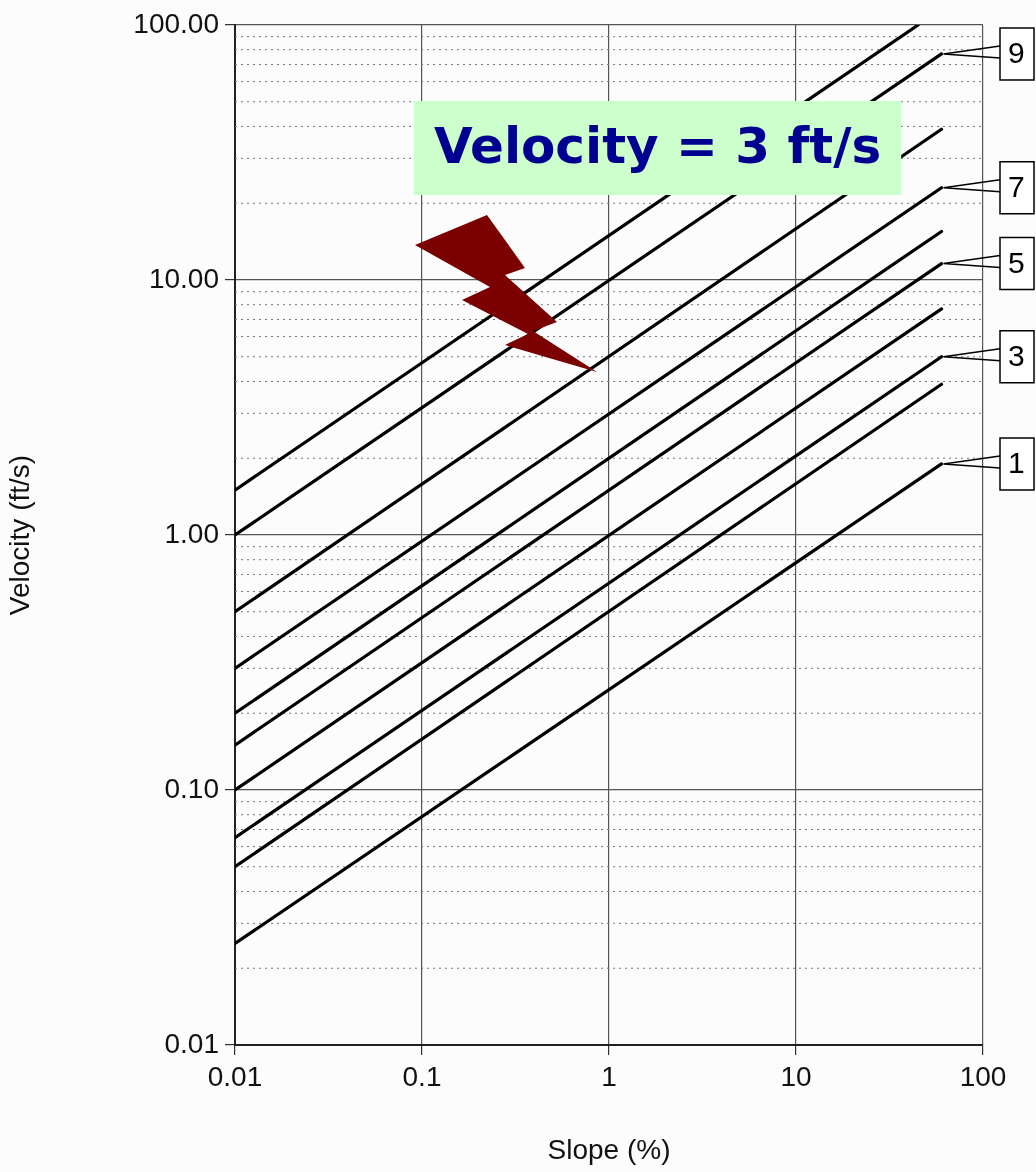 Image resolution: width=1036 pixels, height=1172 pixels. What do you see at coordinates (422, 1076) in the screenshot?
I see `x-tick-label: 0.1` at bounding box center [422, 1076].